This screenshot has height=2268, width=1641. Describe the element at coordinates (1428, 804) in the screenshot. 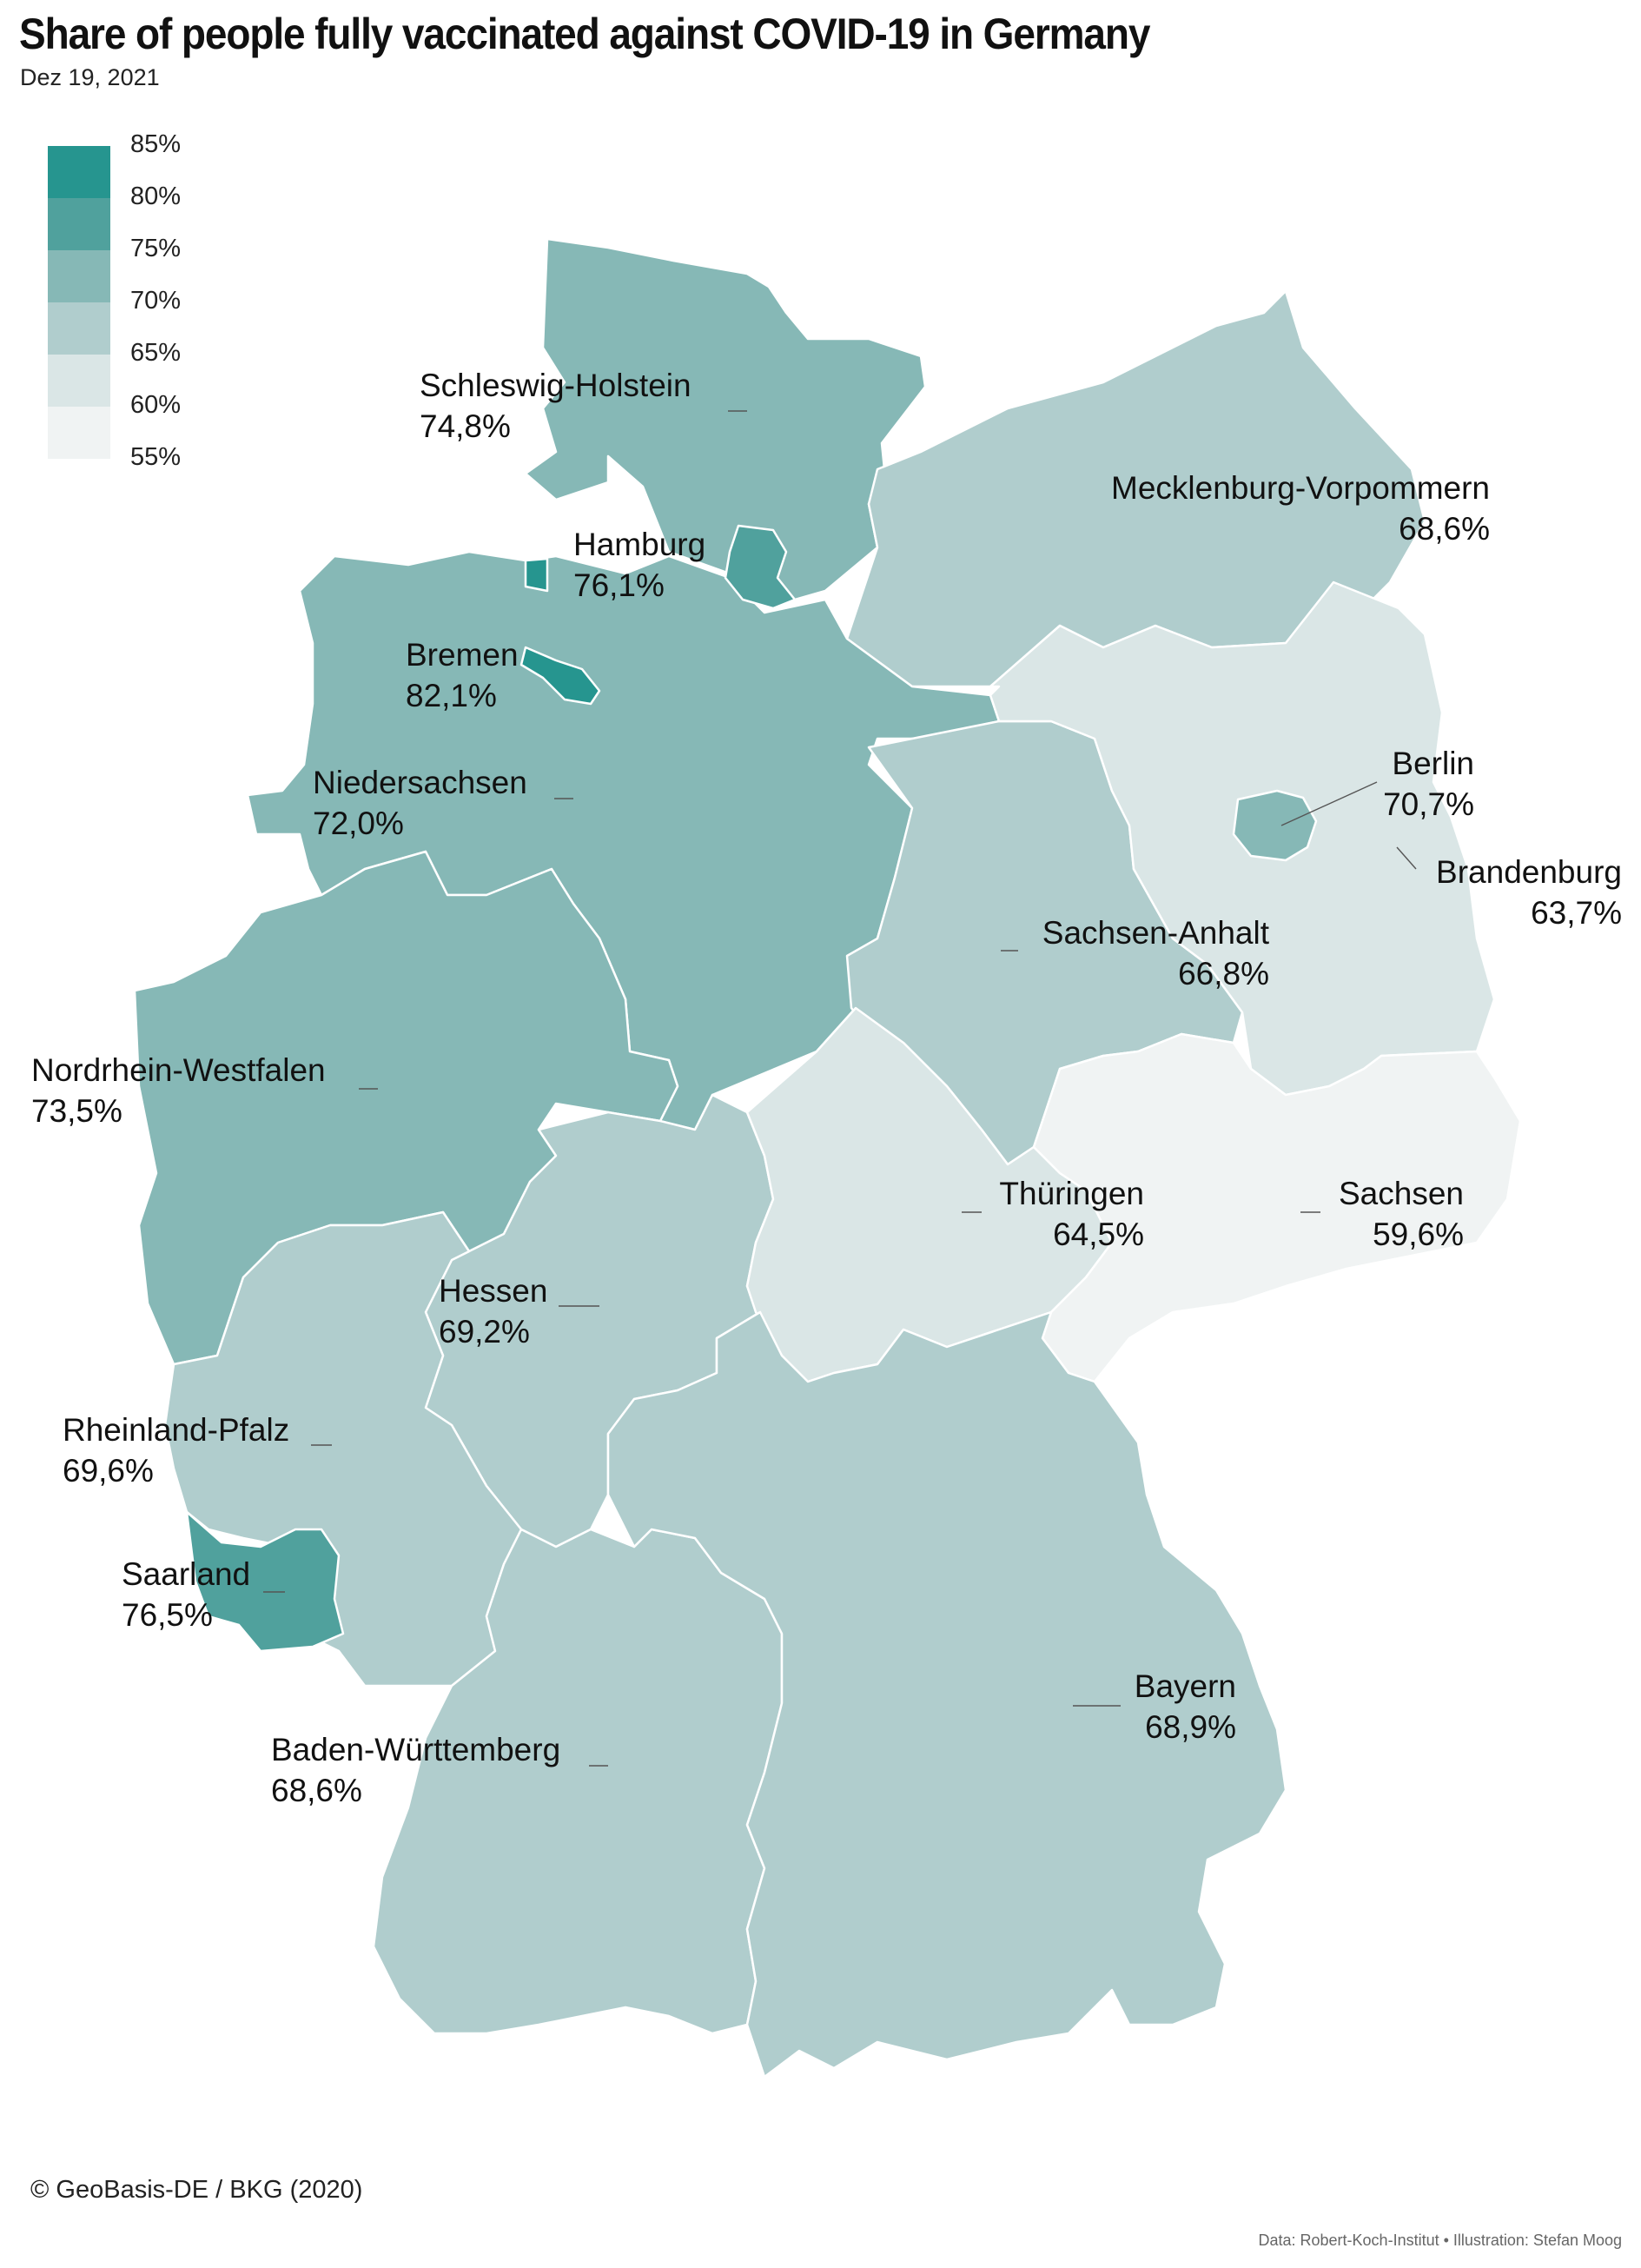

I see `state-value: 70,7%` at that location.